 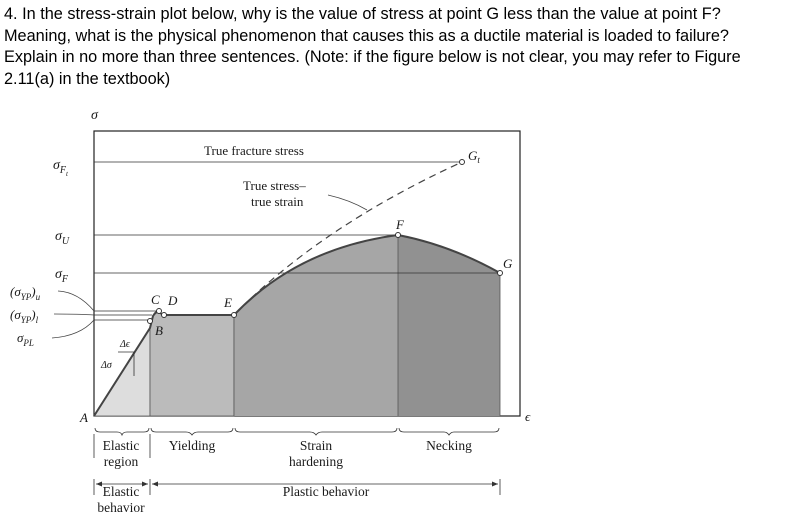 I want to click on plastic-behavior-label: Plastic behavior, so click(x=326, y=491).